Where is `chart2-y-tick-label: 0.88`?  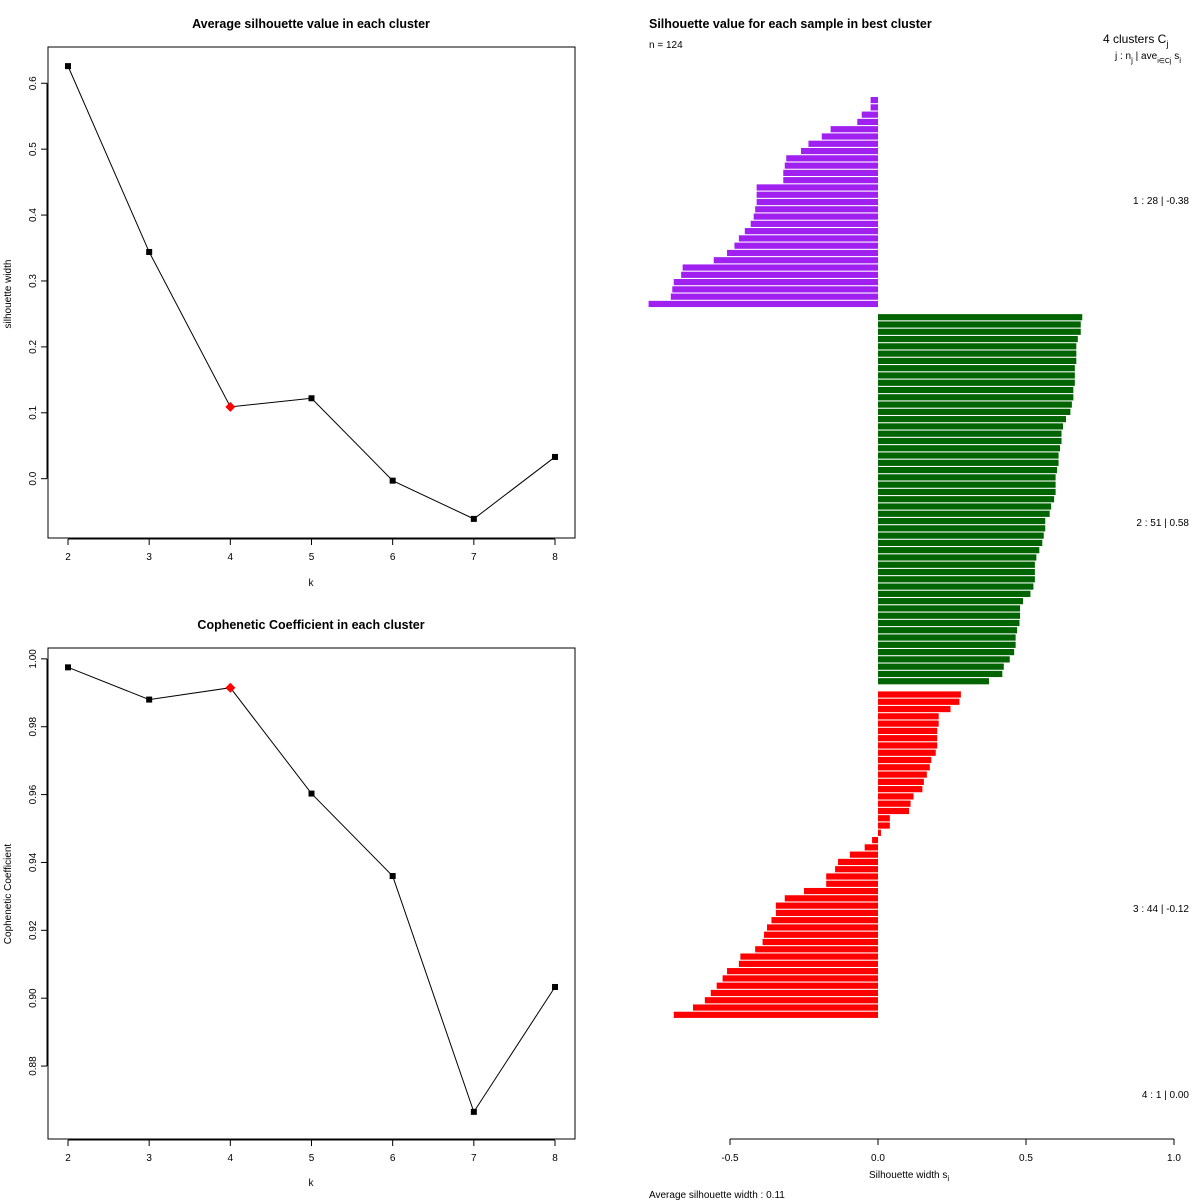 chart2-y-tick-label: 0.88 is located at coordinates (33, 1066).